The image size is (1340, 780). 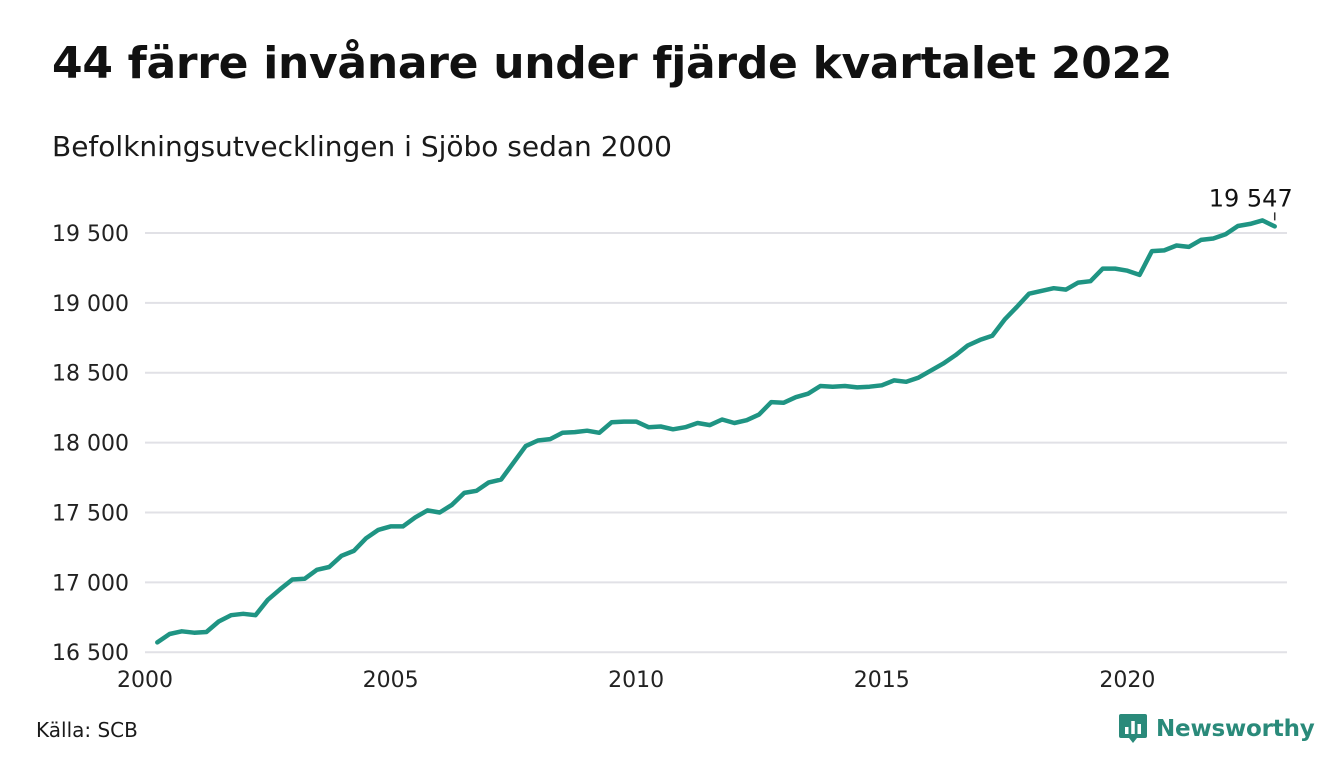 What do you see at coordinates (391, 680) in the screenshot?
I see `x-tick-label: 2005` at bounding box center [391, 680].